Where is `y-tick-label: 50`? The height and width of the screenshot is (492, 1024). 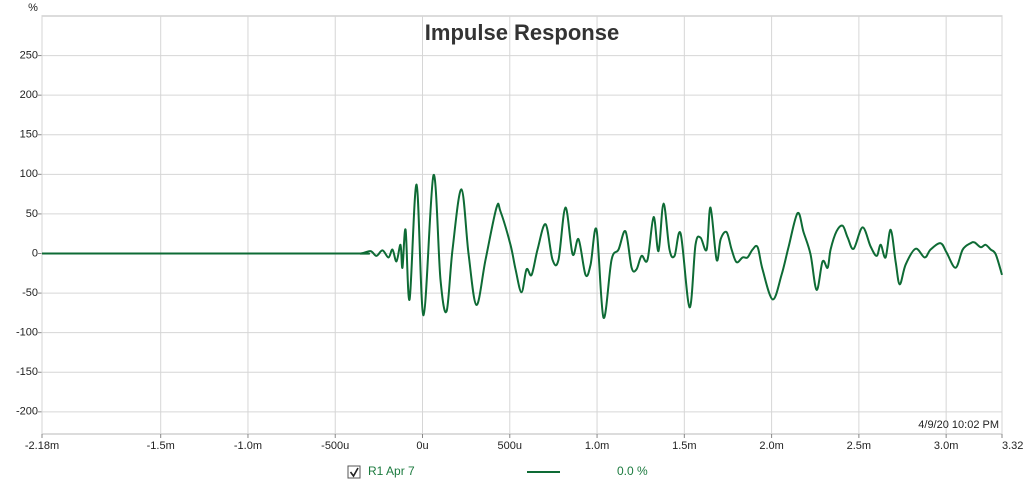
y-tick-label: 50 is located at coordinates (32, 214).